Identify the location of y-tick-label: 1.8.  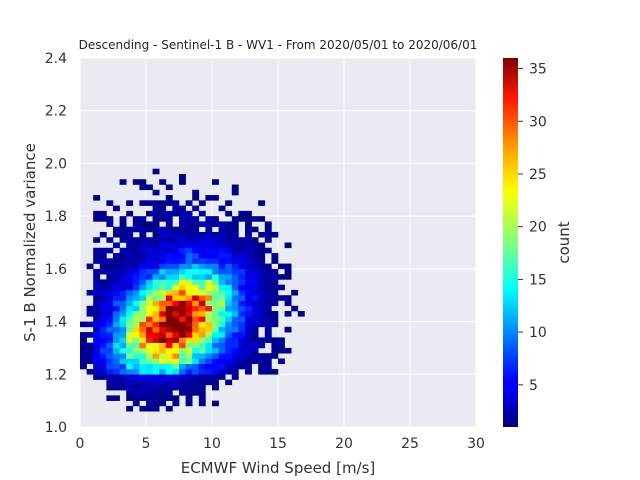
(56, 217).